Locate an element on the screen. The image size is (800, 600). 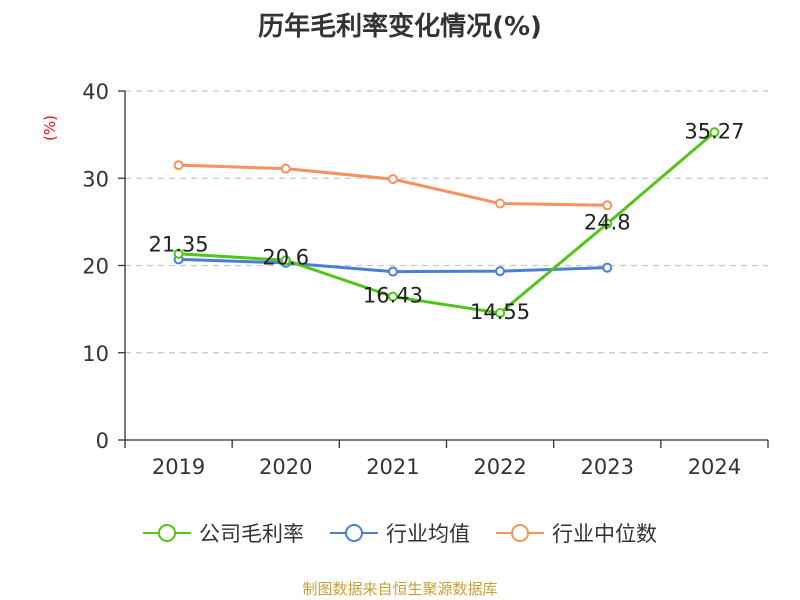
series-0-point-2022 is located at coordinates (500, 313).